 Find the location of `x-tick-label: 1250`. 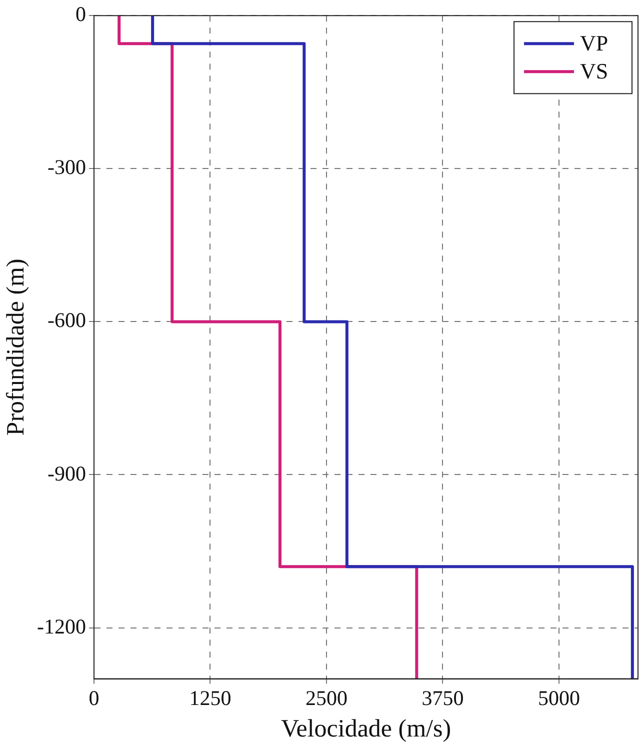

x-tick-label: 1250 is located at coordinates (210, 698).